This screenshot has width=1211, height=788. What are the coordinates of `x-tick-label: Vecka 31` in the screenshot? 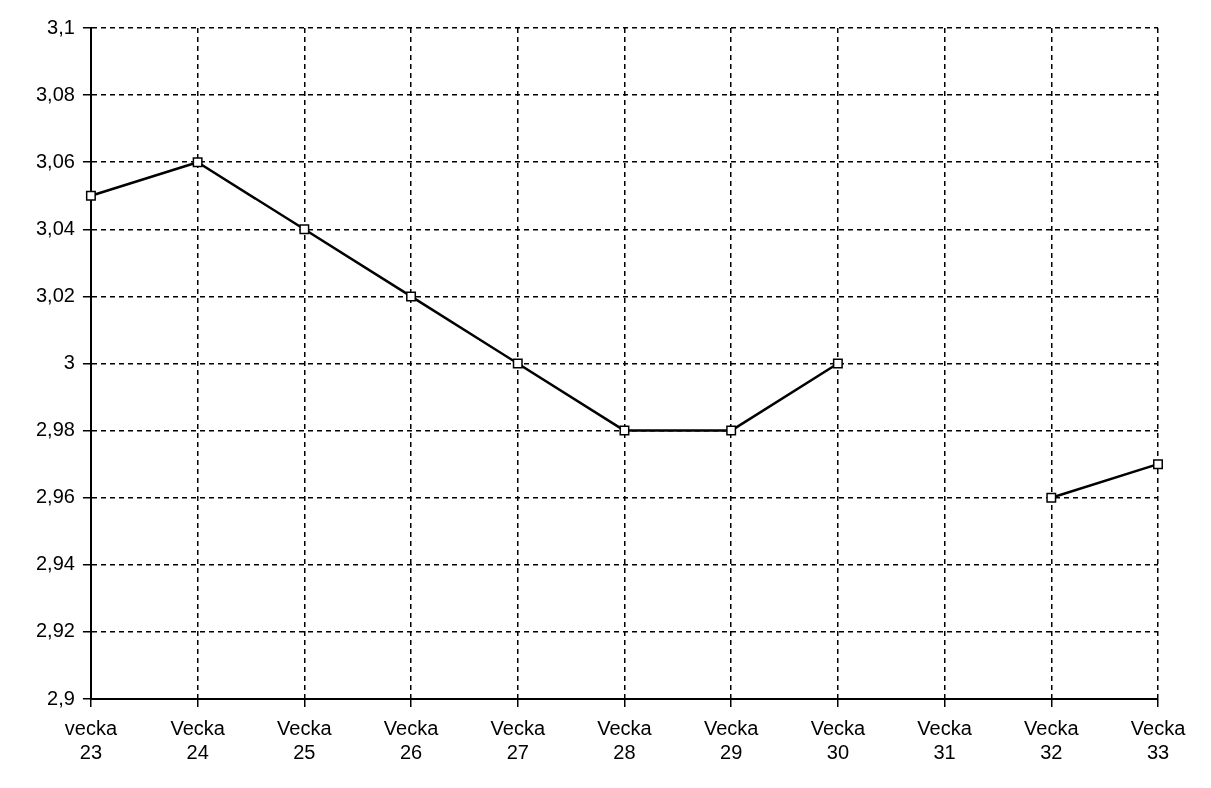 It's located at (945, 739).